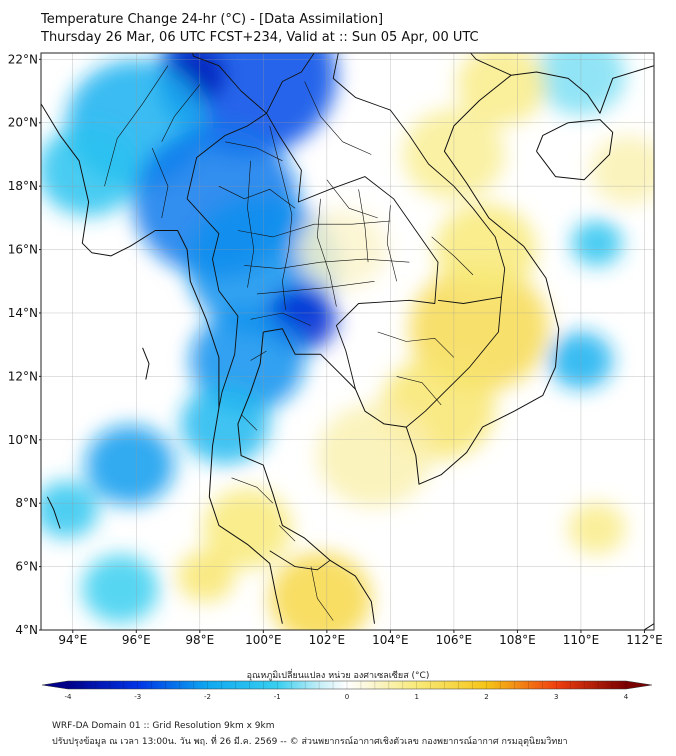 The image size is (676, 756). Describe the element at coordinates (327, 640) in the screenshot. I see `lon-tick-label: 102°E` at that location.